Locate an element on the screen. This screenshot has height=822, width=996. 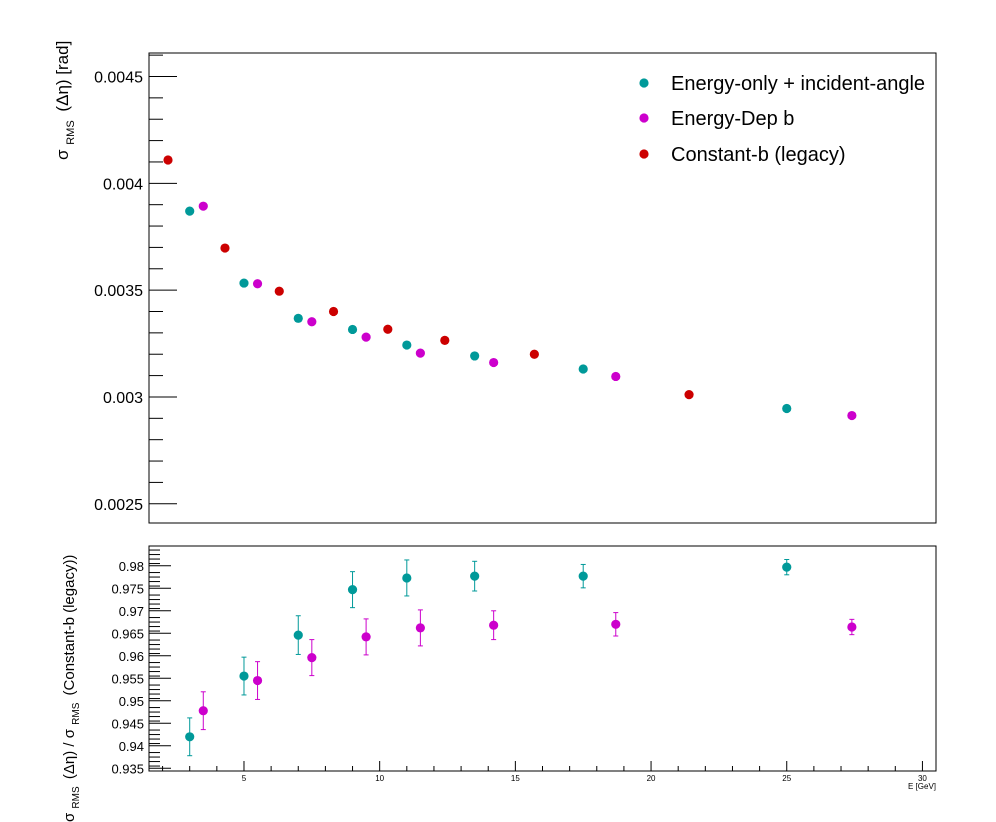
legend-label: Energy-Dep b is located at coordinates (732, 119).